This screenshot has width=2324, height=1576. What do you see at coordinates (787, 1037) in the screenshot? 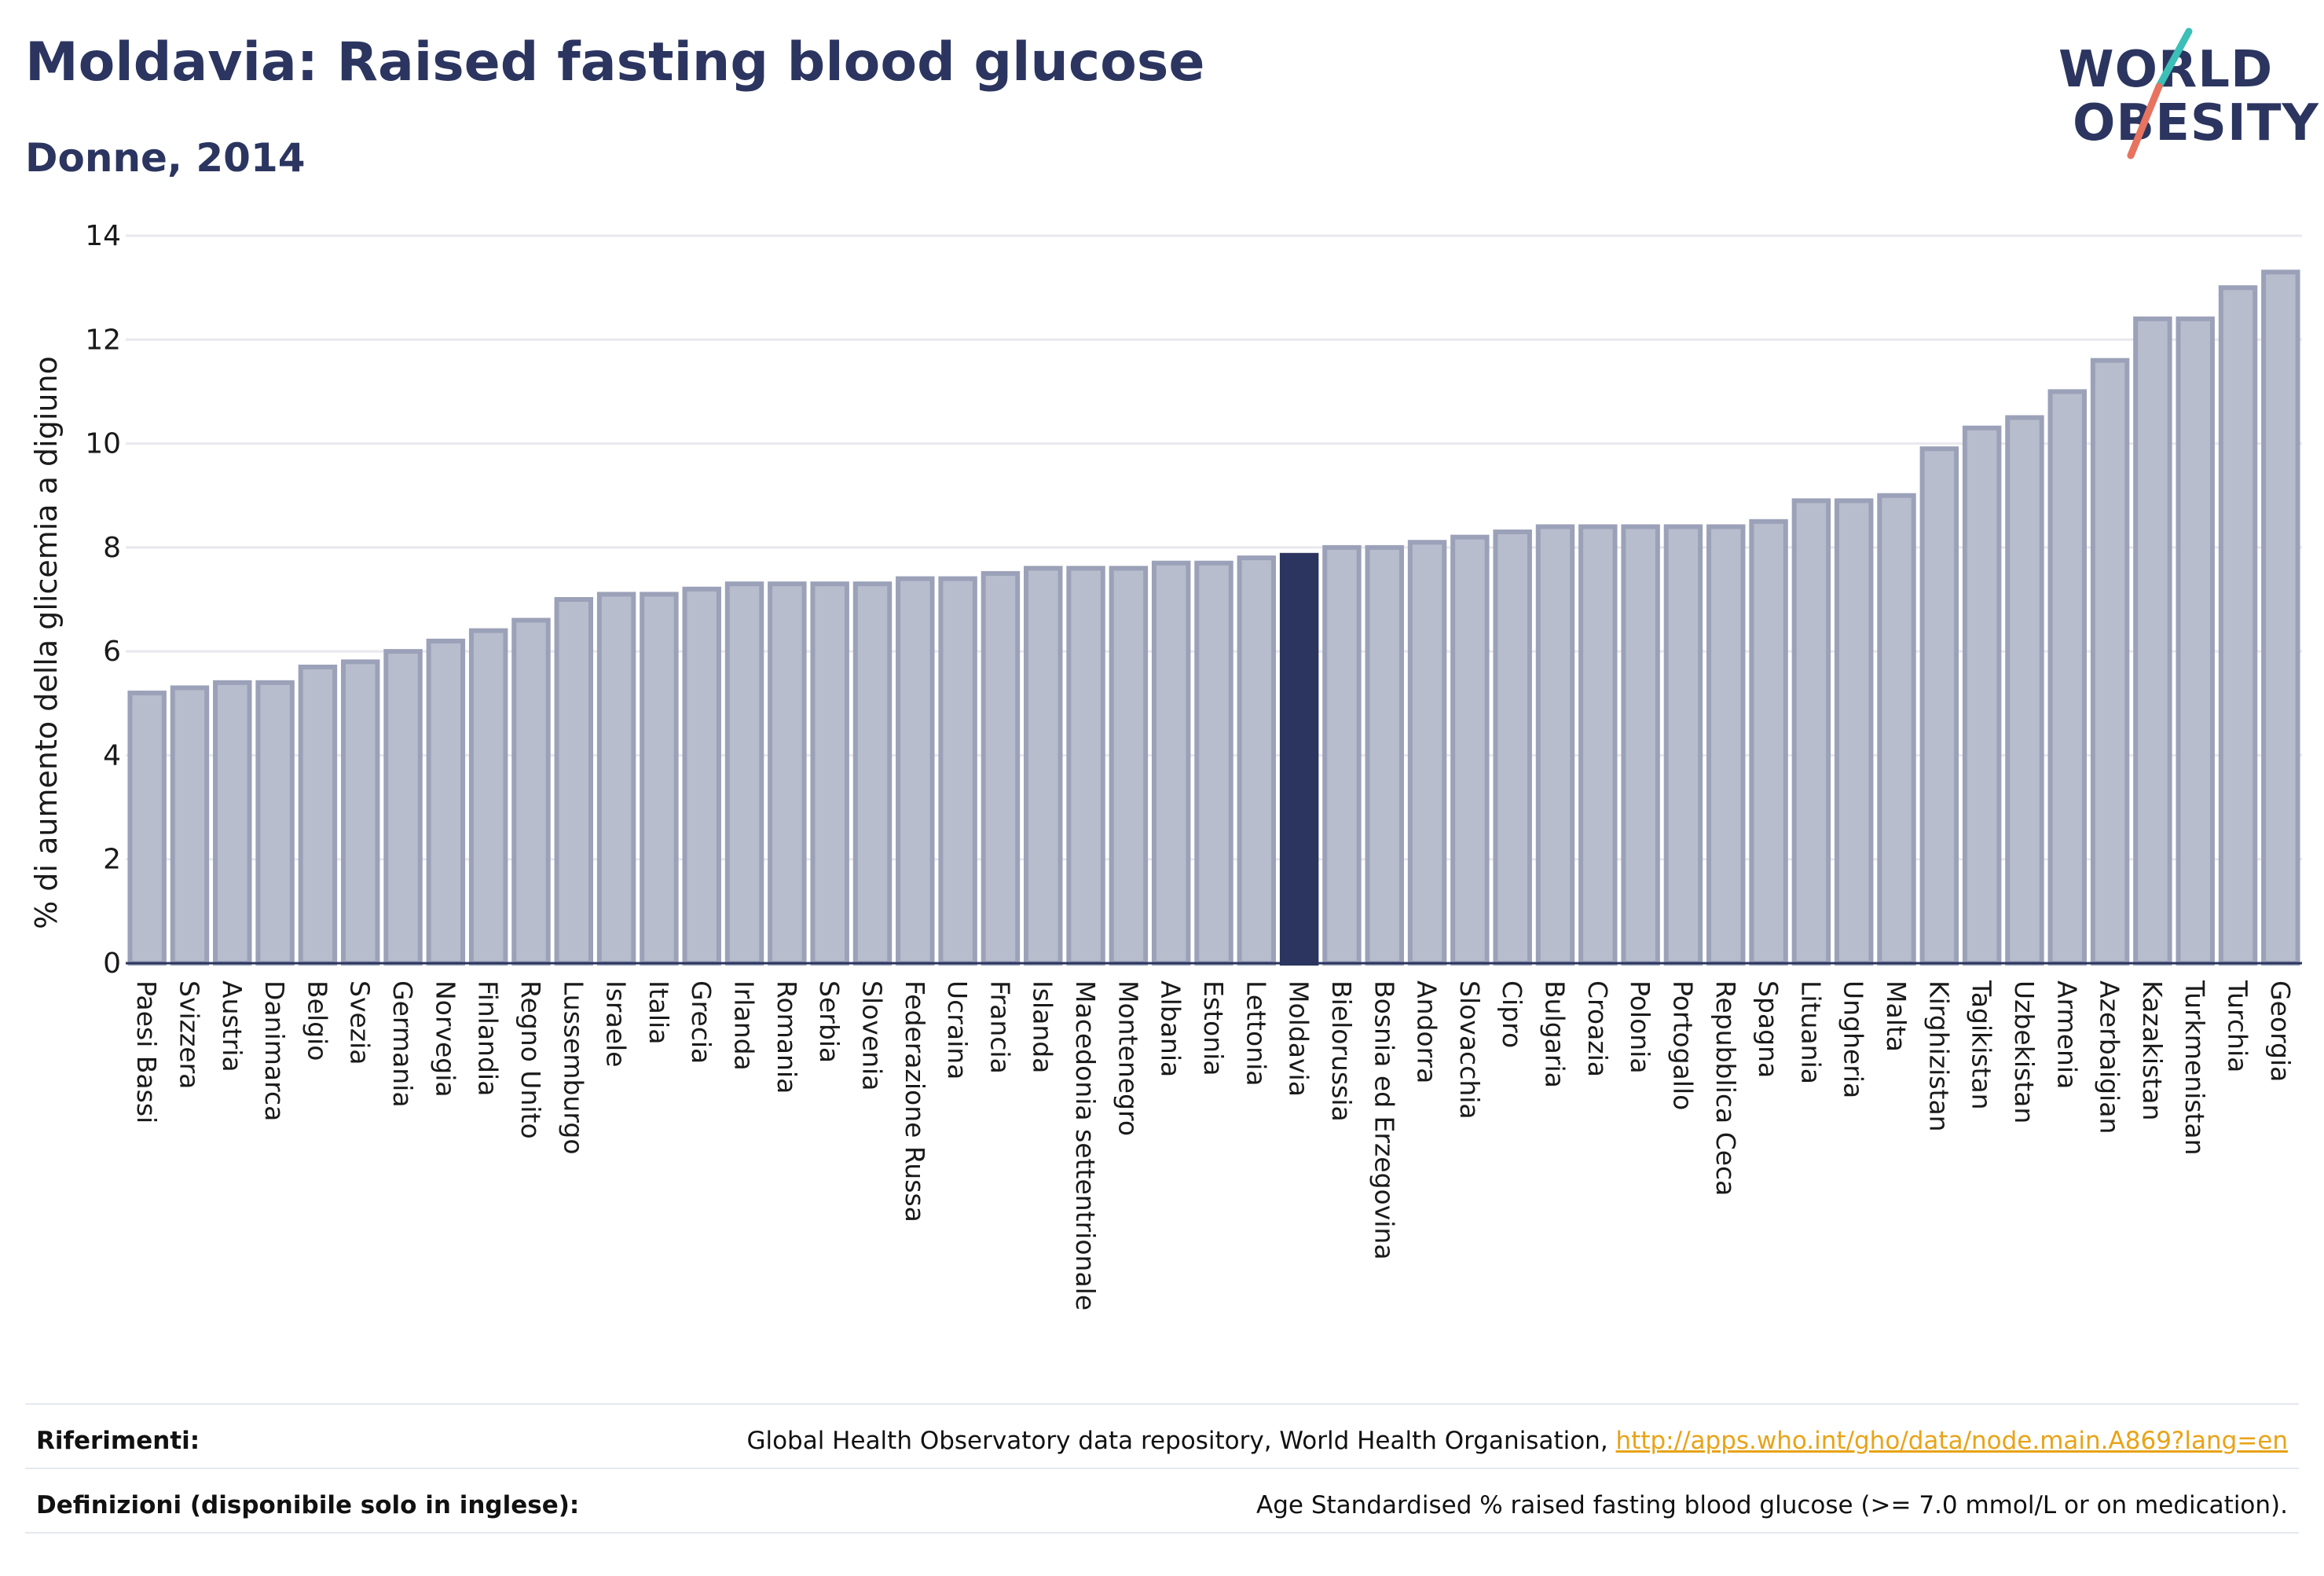
I see `x-tick-label: Romania` at bounding box center [787, 1037].